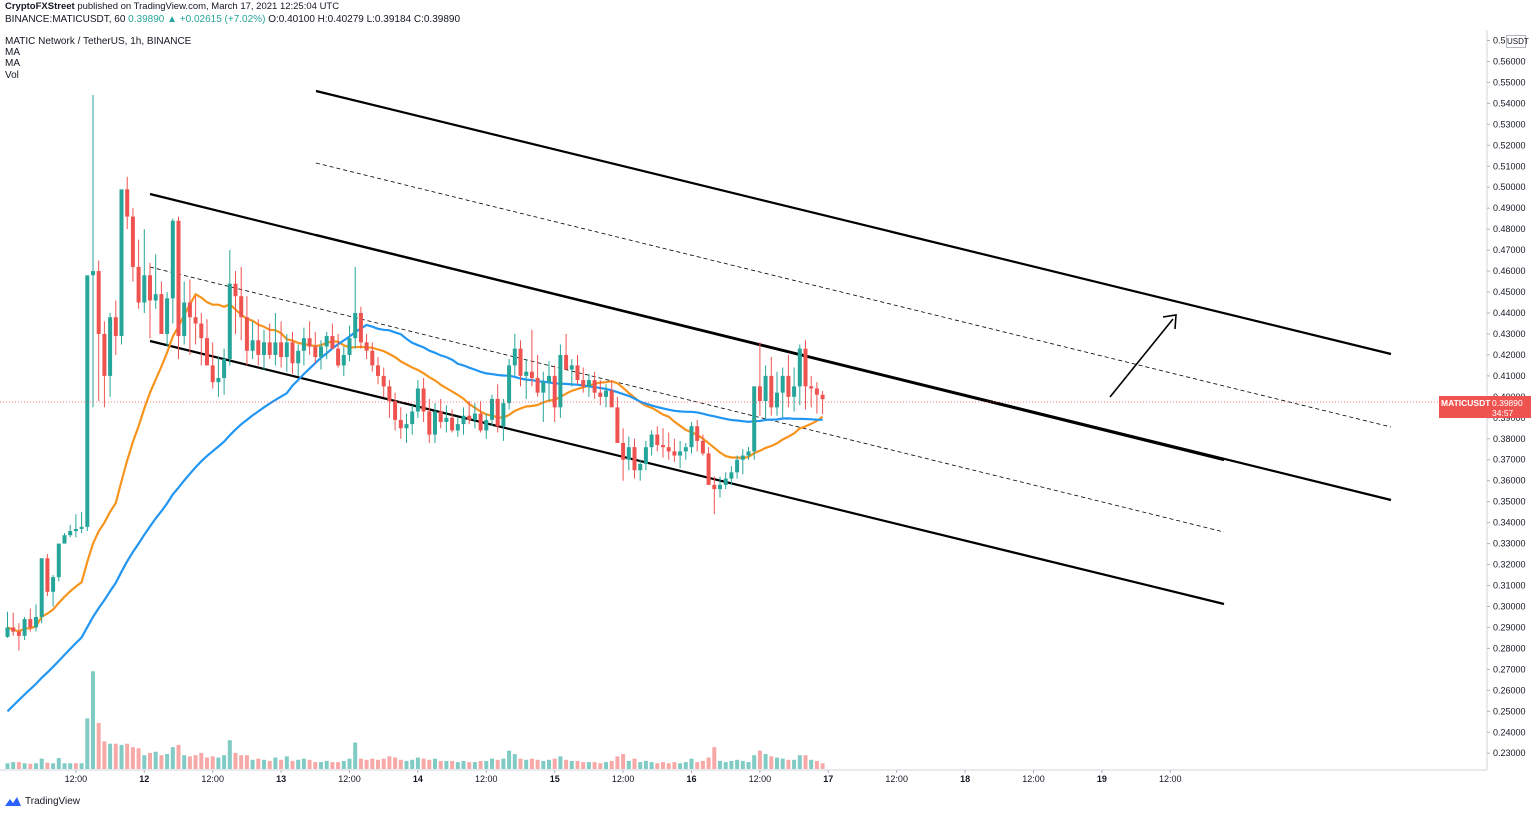 Image resolution: width=1536 pixels, height=813 pixels. I want to click on currency-unit: USDT, so click(1517, 41).